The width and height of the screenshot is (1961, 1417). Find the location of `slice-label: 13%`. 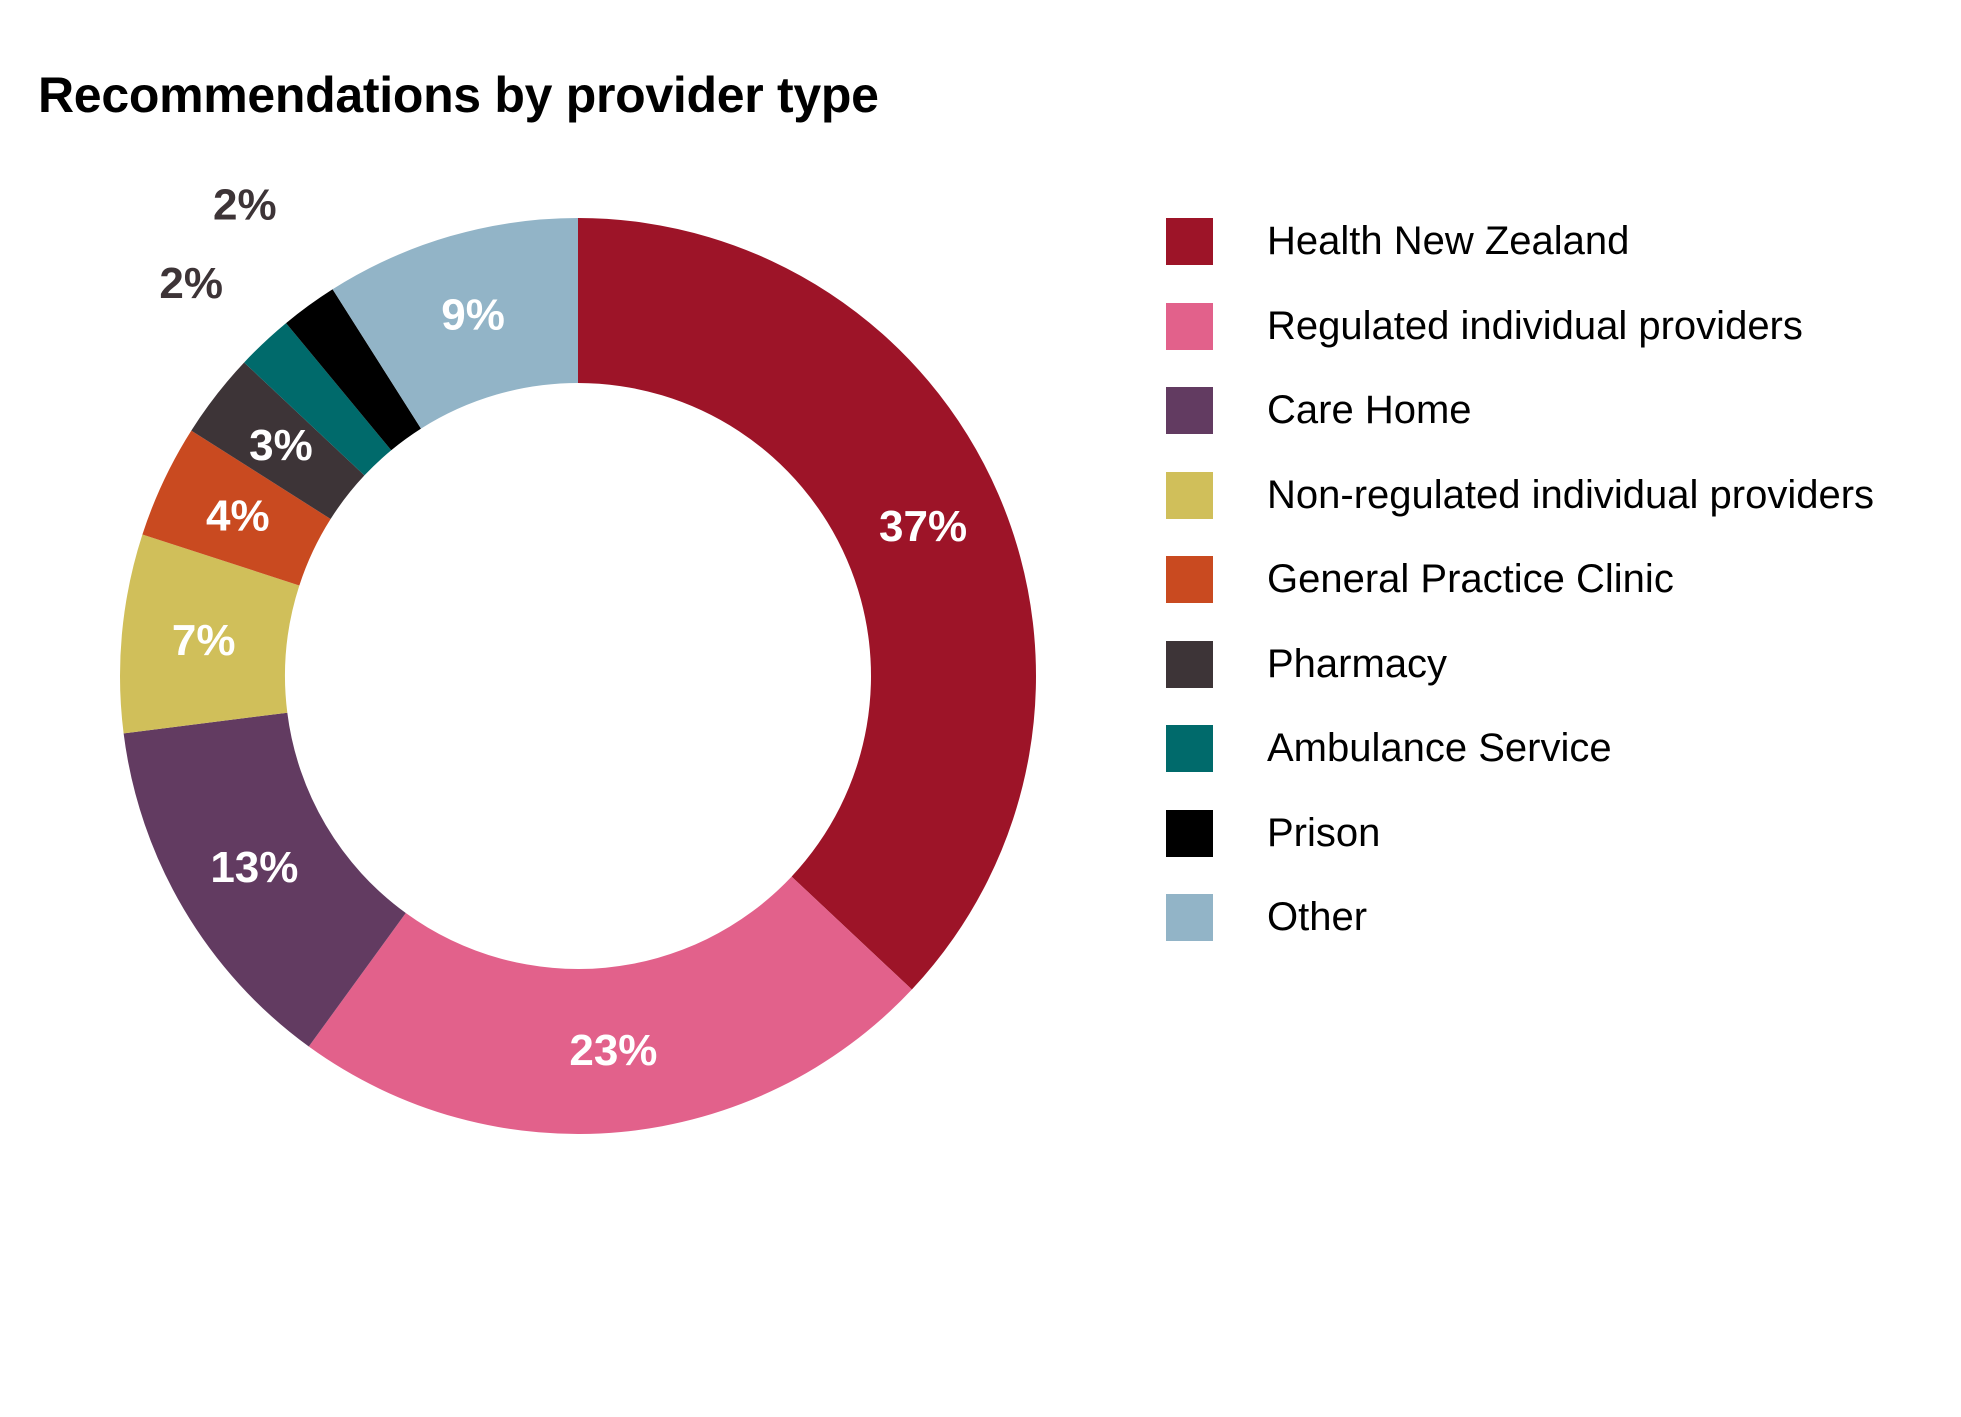

slice-label: 13% is located at coordinates (254, 867).